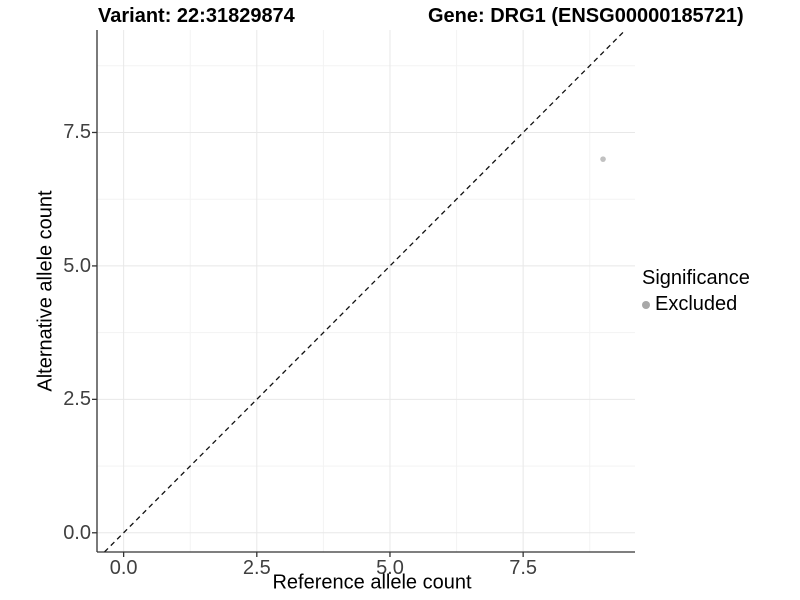  I want to click on y-axis-title: Alternative allele count, so click(45, 291).